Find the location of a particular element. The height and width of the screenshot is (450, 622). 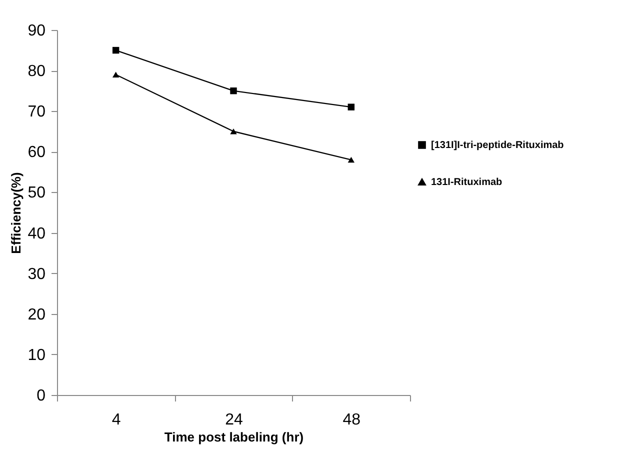

y-tick-label: 70 is located at coordinates (37, 112).